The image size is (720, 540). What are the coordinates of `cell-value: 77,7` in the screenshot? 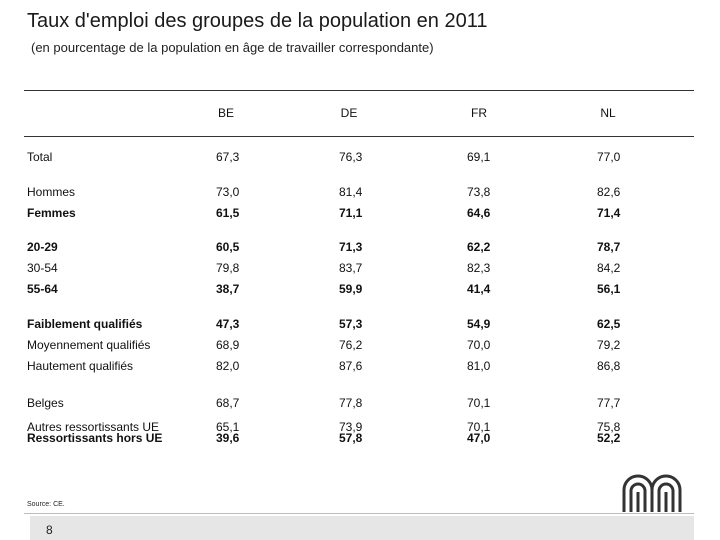 It's located at (609, 403).